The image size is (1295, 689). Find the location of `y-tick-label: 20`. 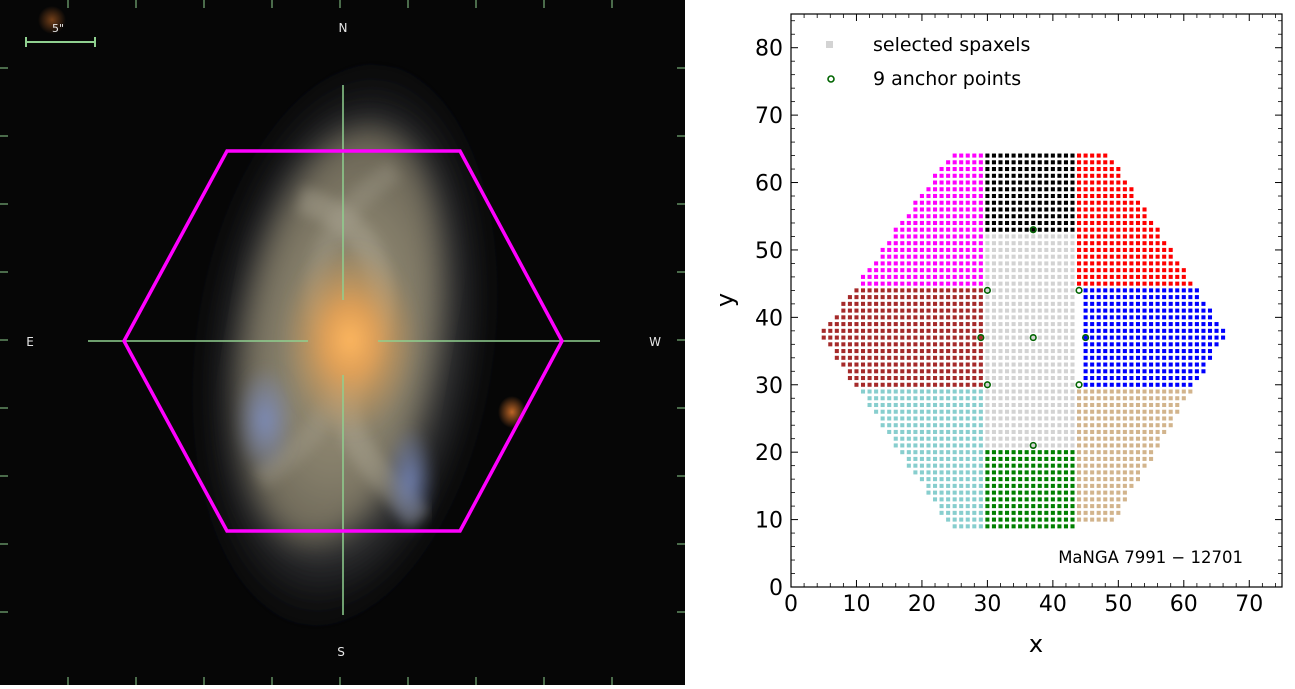

y-tick-label: 20 is located at coordinates (769, 453).